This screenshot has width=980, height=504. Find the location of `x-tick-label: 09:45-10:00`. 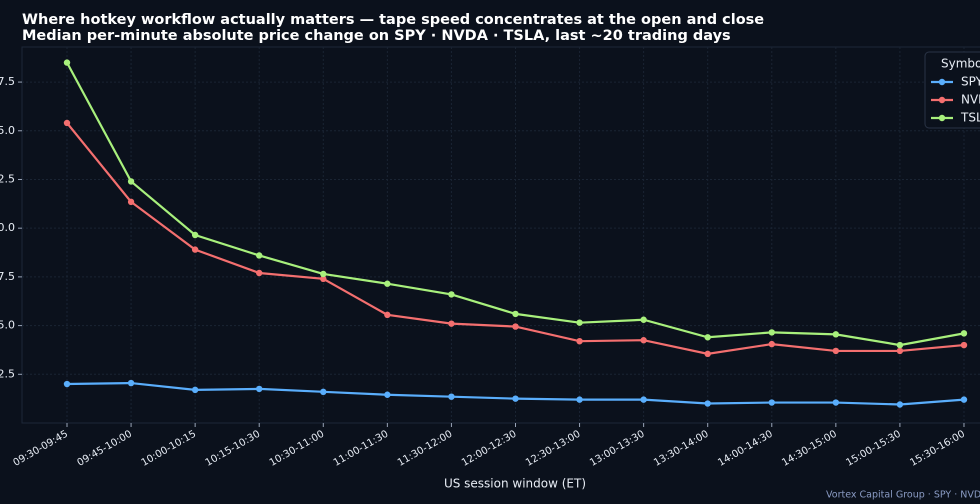

x-tick-label: 09:45-10:00 is located at coordinates (105, 449).